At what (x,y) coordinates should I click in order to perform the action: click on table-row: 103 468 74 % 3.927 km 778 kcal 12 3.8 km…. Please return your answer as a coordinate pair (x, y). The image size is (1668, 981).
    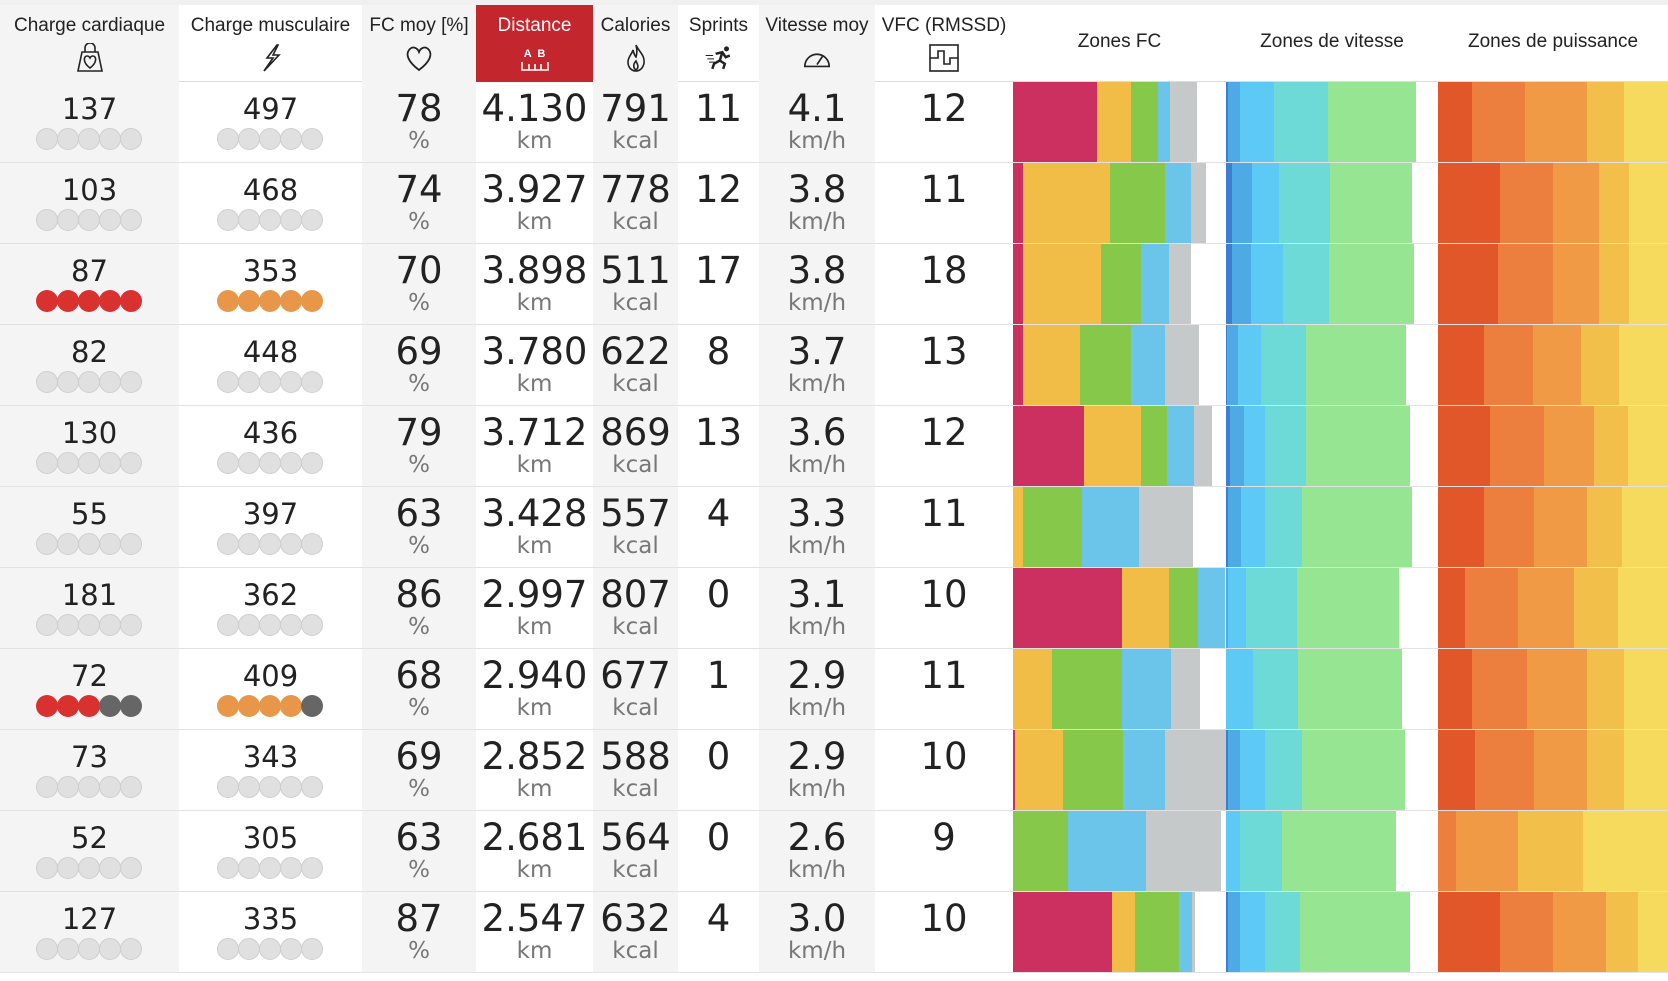
    Looking at the image, I should click on (834, 203).